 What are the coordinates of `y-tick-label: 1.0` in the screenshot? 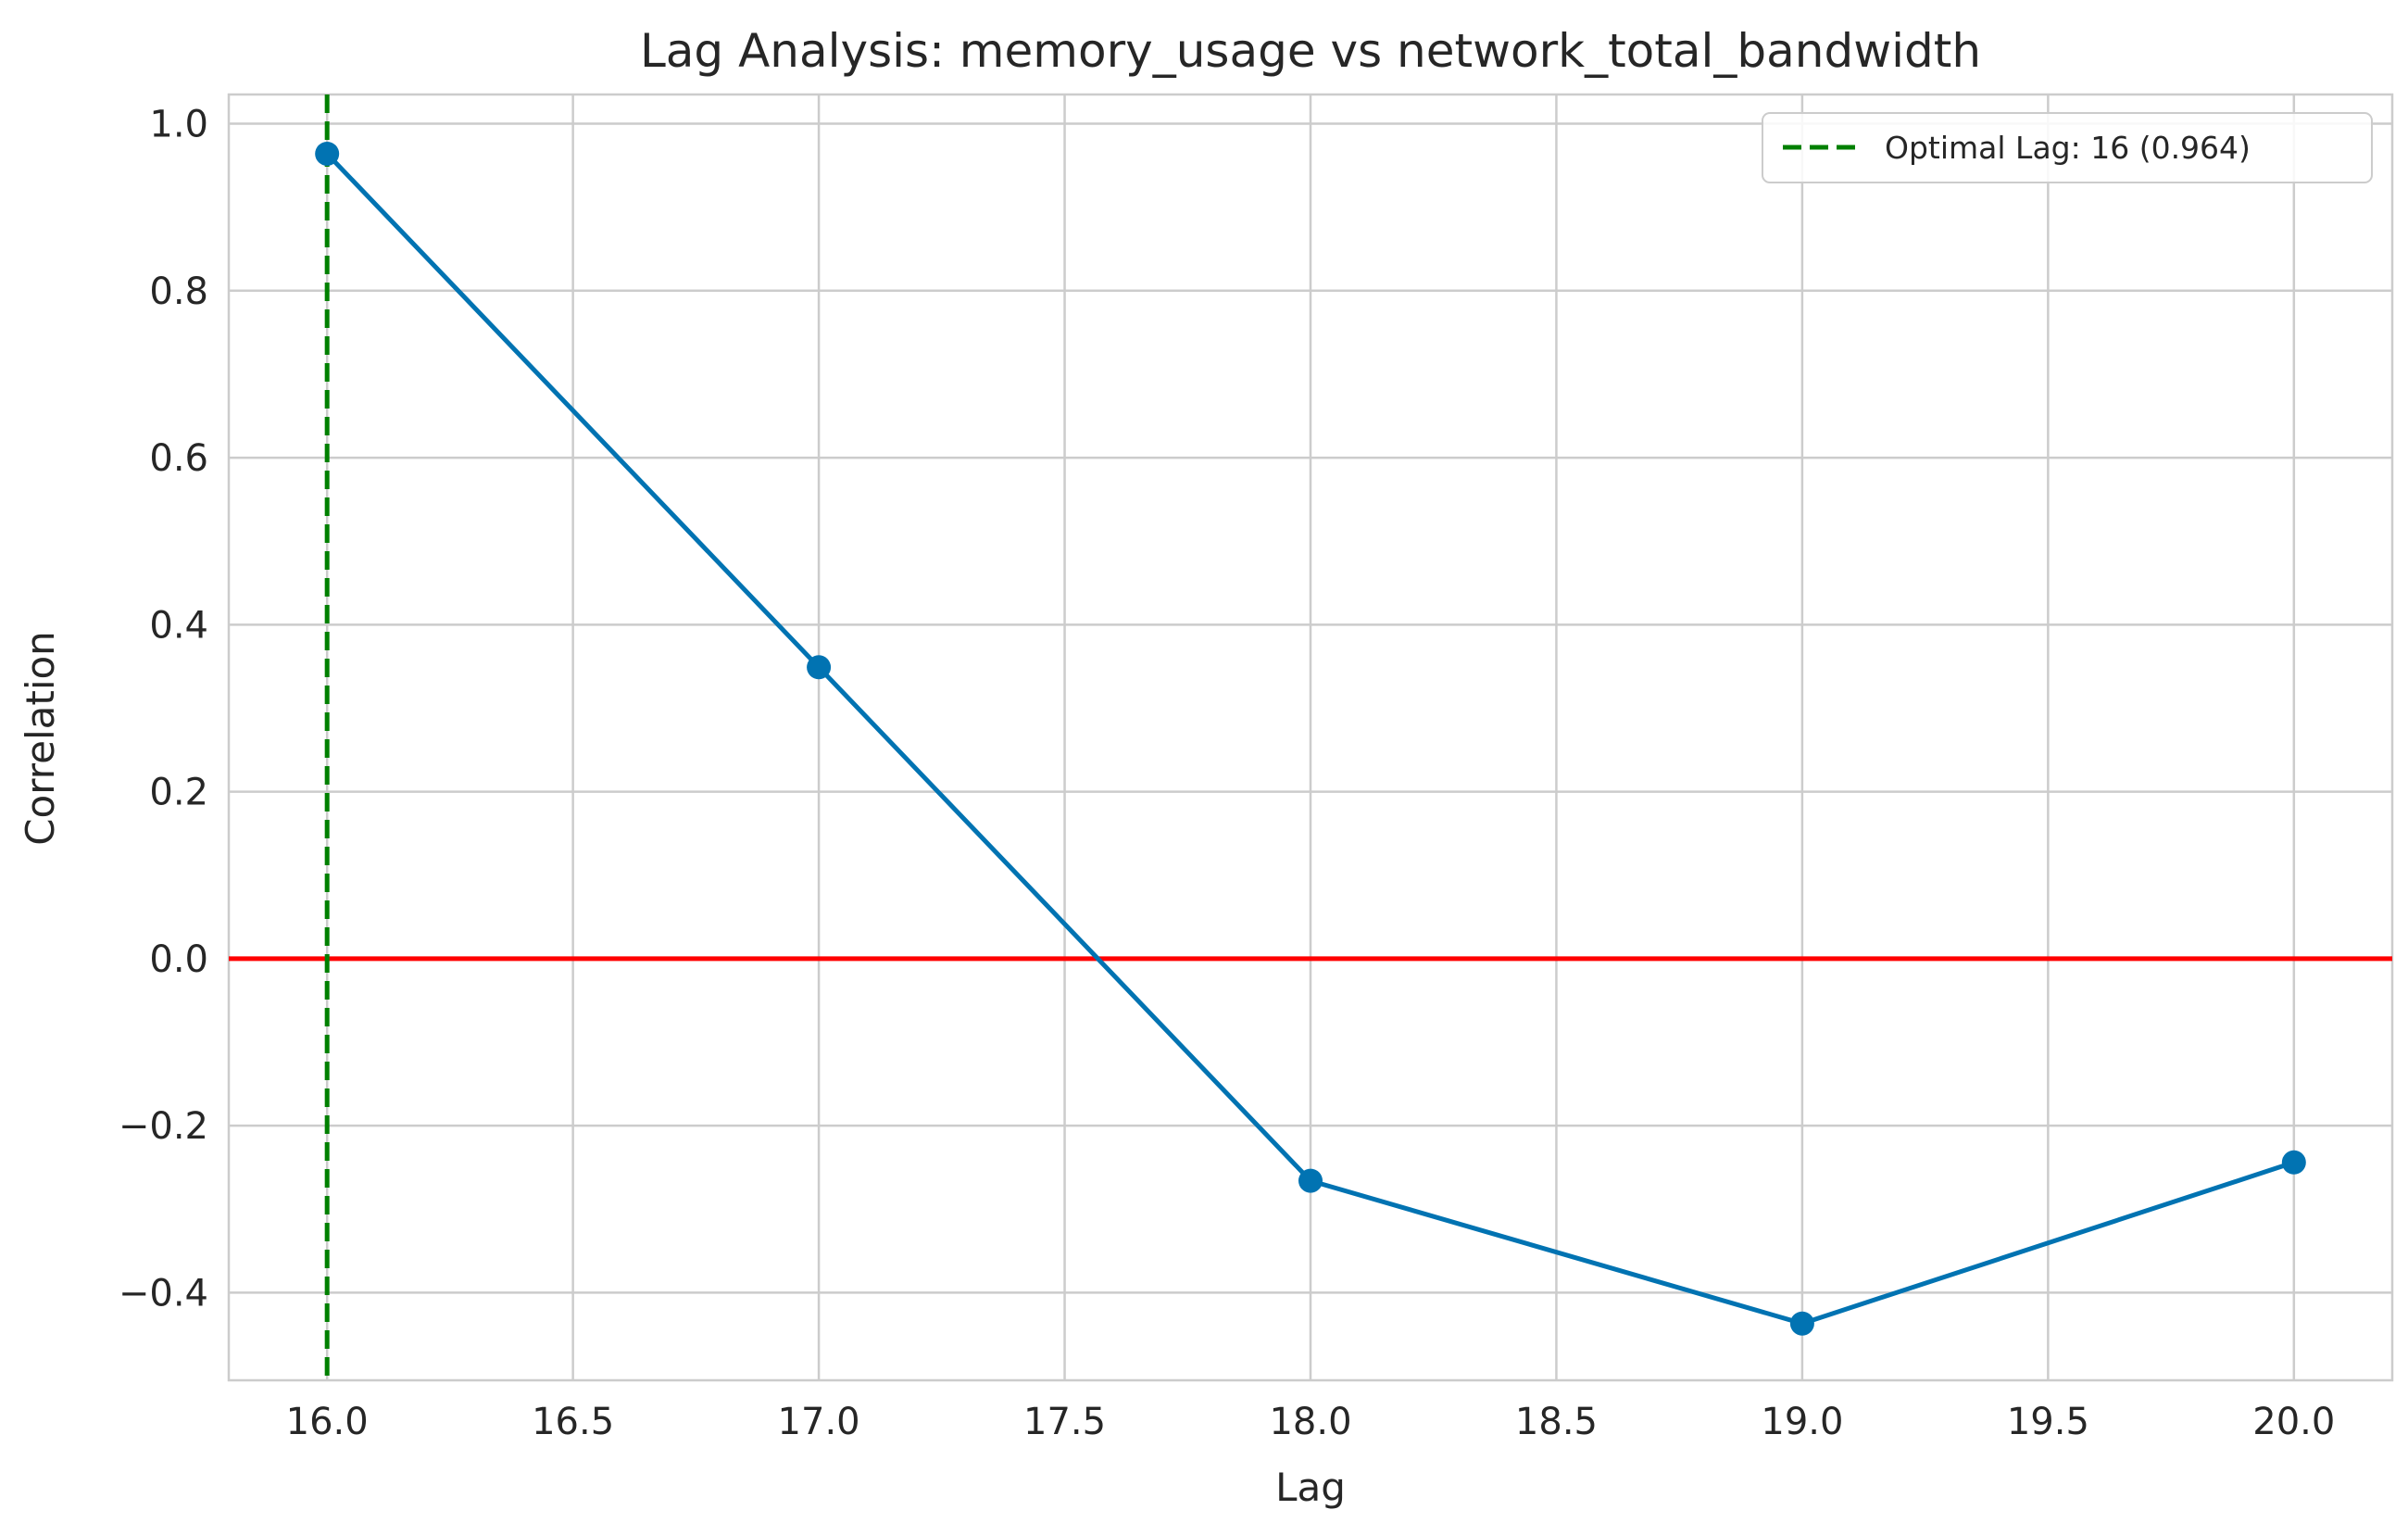 It's located at (178, 125).